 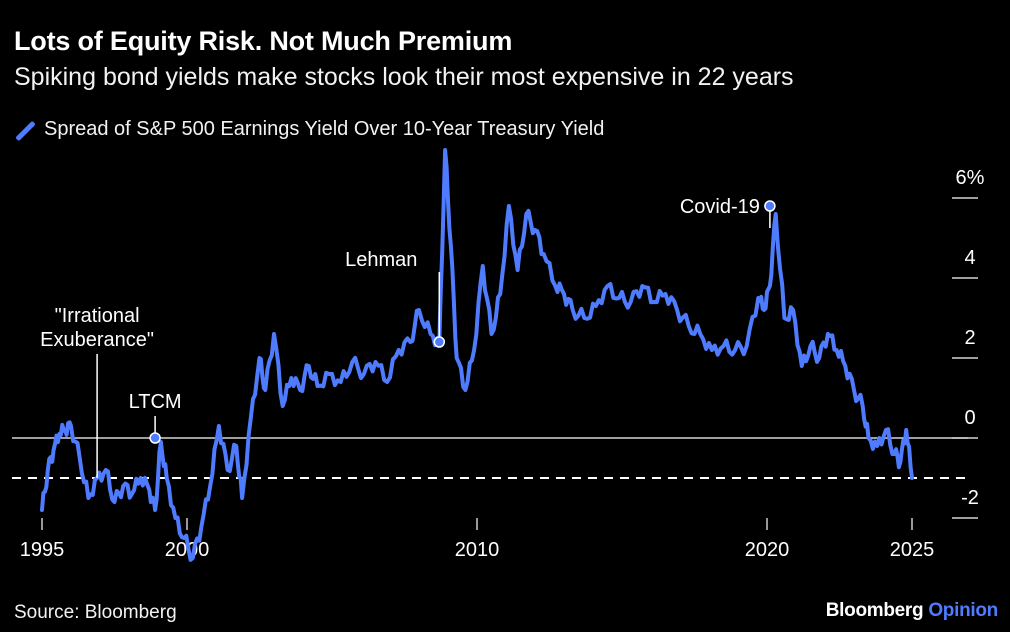 I want to click on y-tick-label: -2, so click(x=970, y=498).